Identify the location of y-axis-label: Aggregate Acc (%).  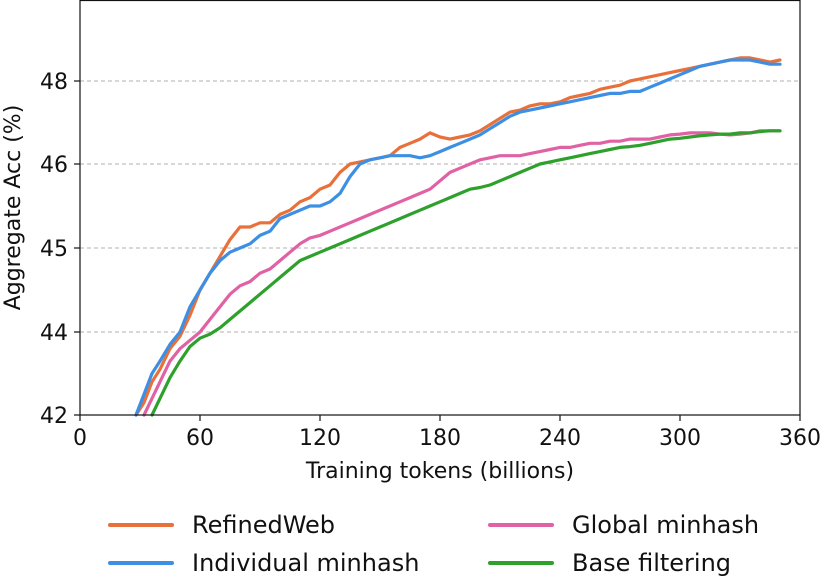
(13, 208).